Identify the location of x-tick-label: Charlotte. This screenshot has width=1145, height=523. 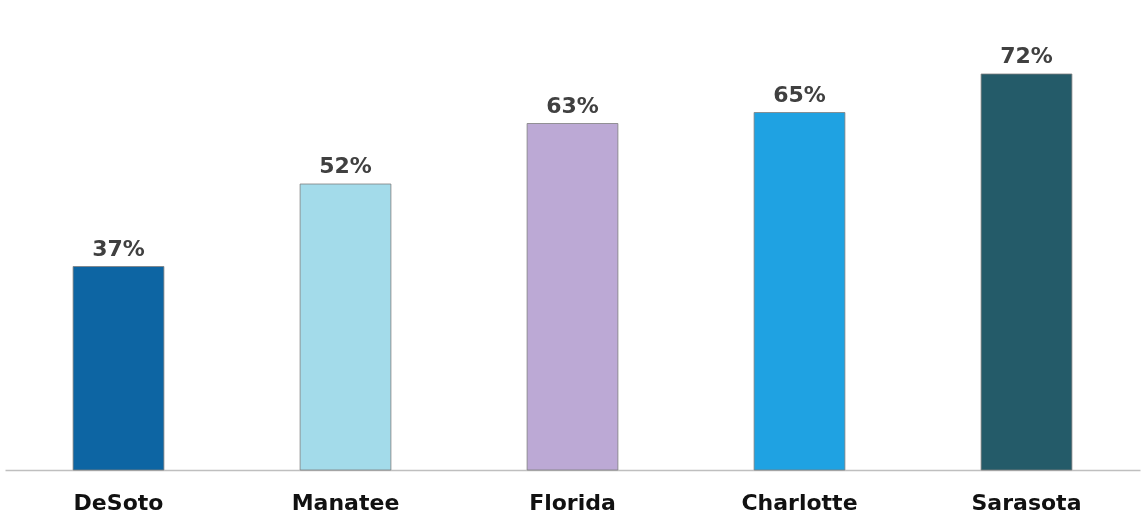
(799, 502).